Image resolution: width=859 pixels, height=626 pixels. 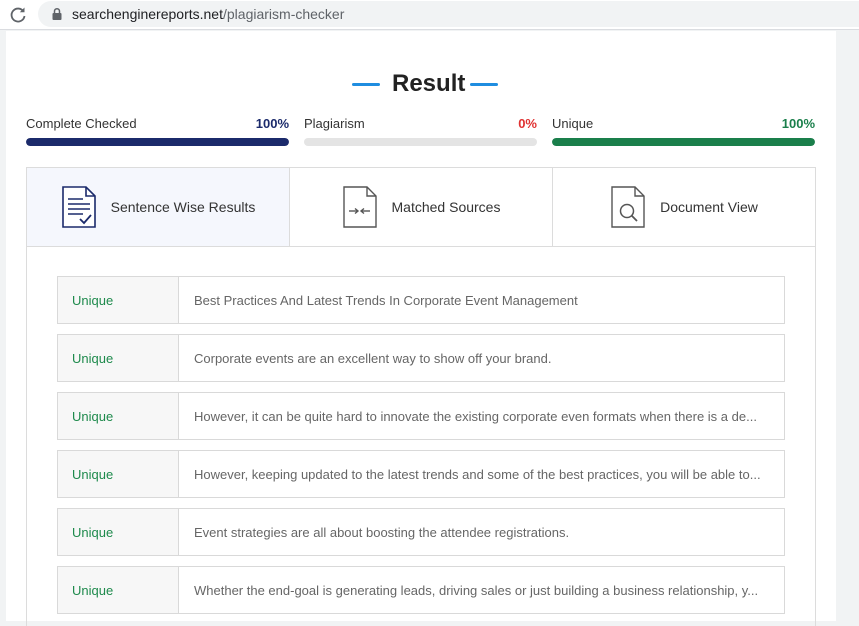 What do you see at coordinates (78, 207) in the screenshot?
I see `document-check-icon` at bounding box center [78, 207].